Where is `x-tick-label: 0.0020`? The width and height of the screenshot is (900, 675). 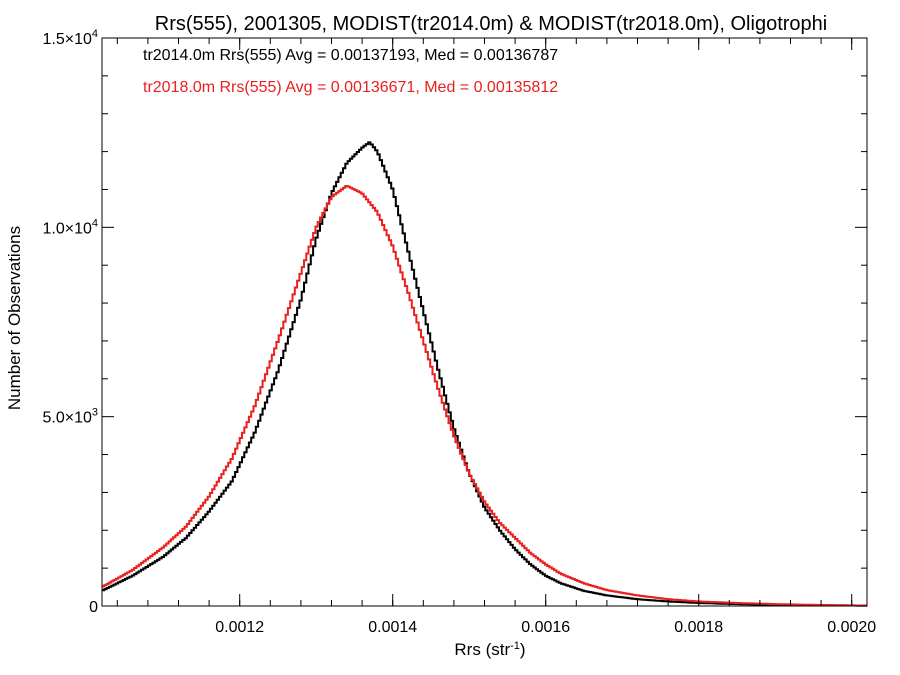
x-tick-label: 0.0020 is located at coordinates (851, 627).